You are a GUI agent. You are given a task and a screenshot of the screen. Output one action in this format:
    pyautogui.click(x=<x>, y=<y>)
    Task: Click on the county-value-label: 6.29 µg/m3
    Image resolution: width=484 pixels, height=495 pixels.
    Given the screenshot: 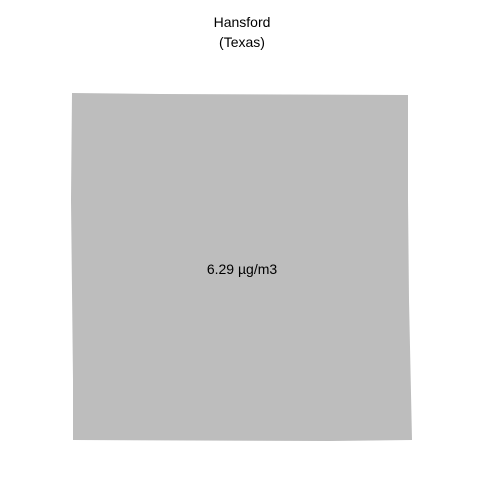 What is the action you would take?
    pyautogui.click(x=242, y=269)
    